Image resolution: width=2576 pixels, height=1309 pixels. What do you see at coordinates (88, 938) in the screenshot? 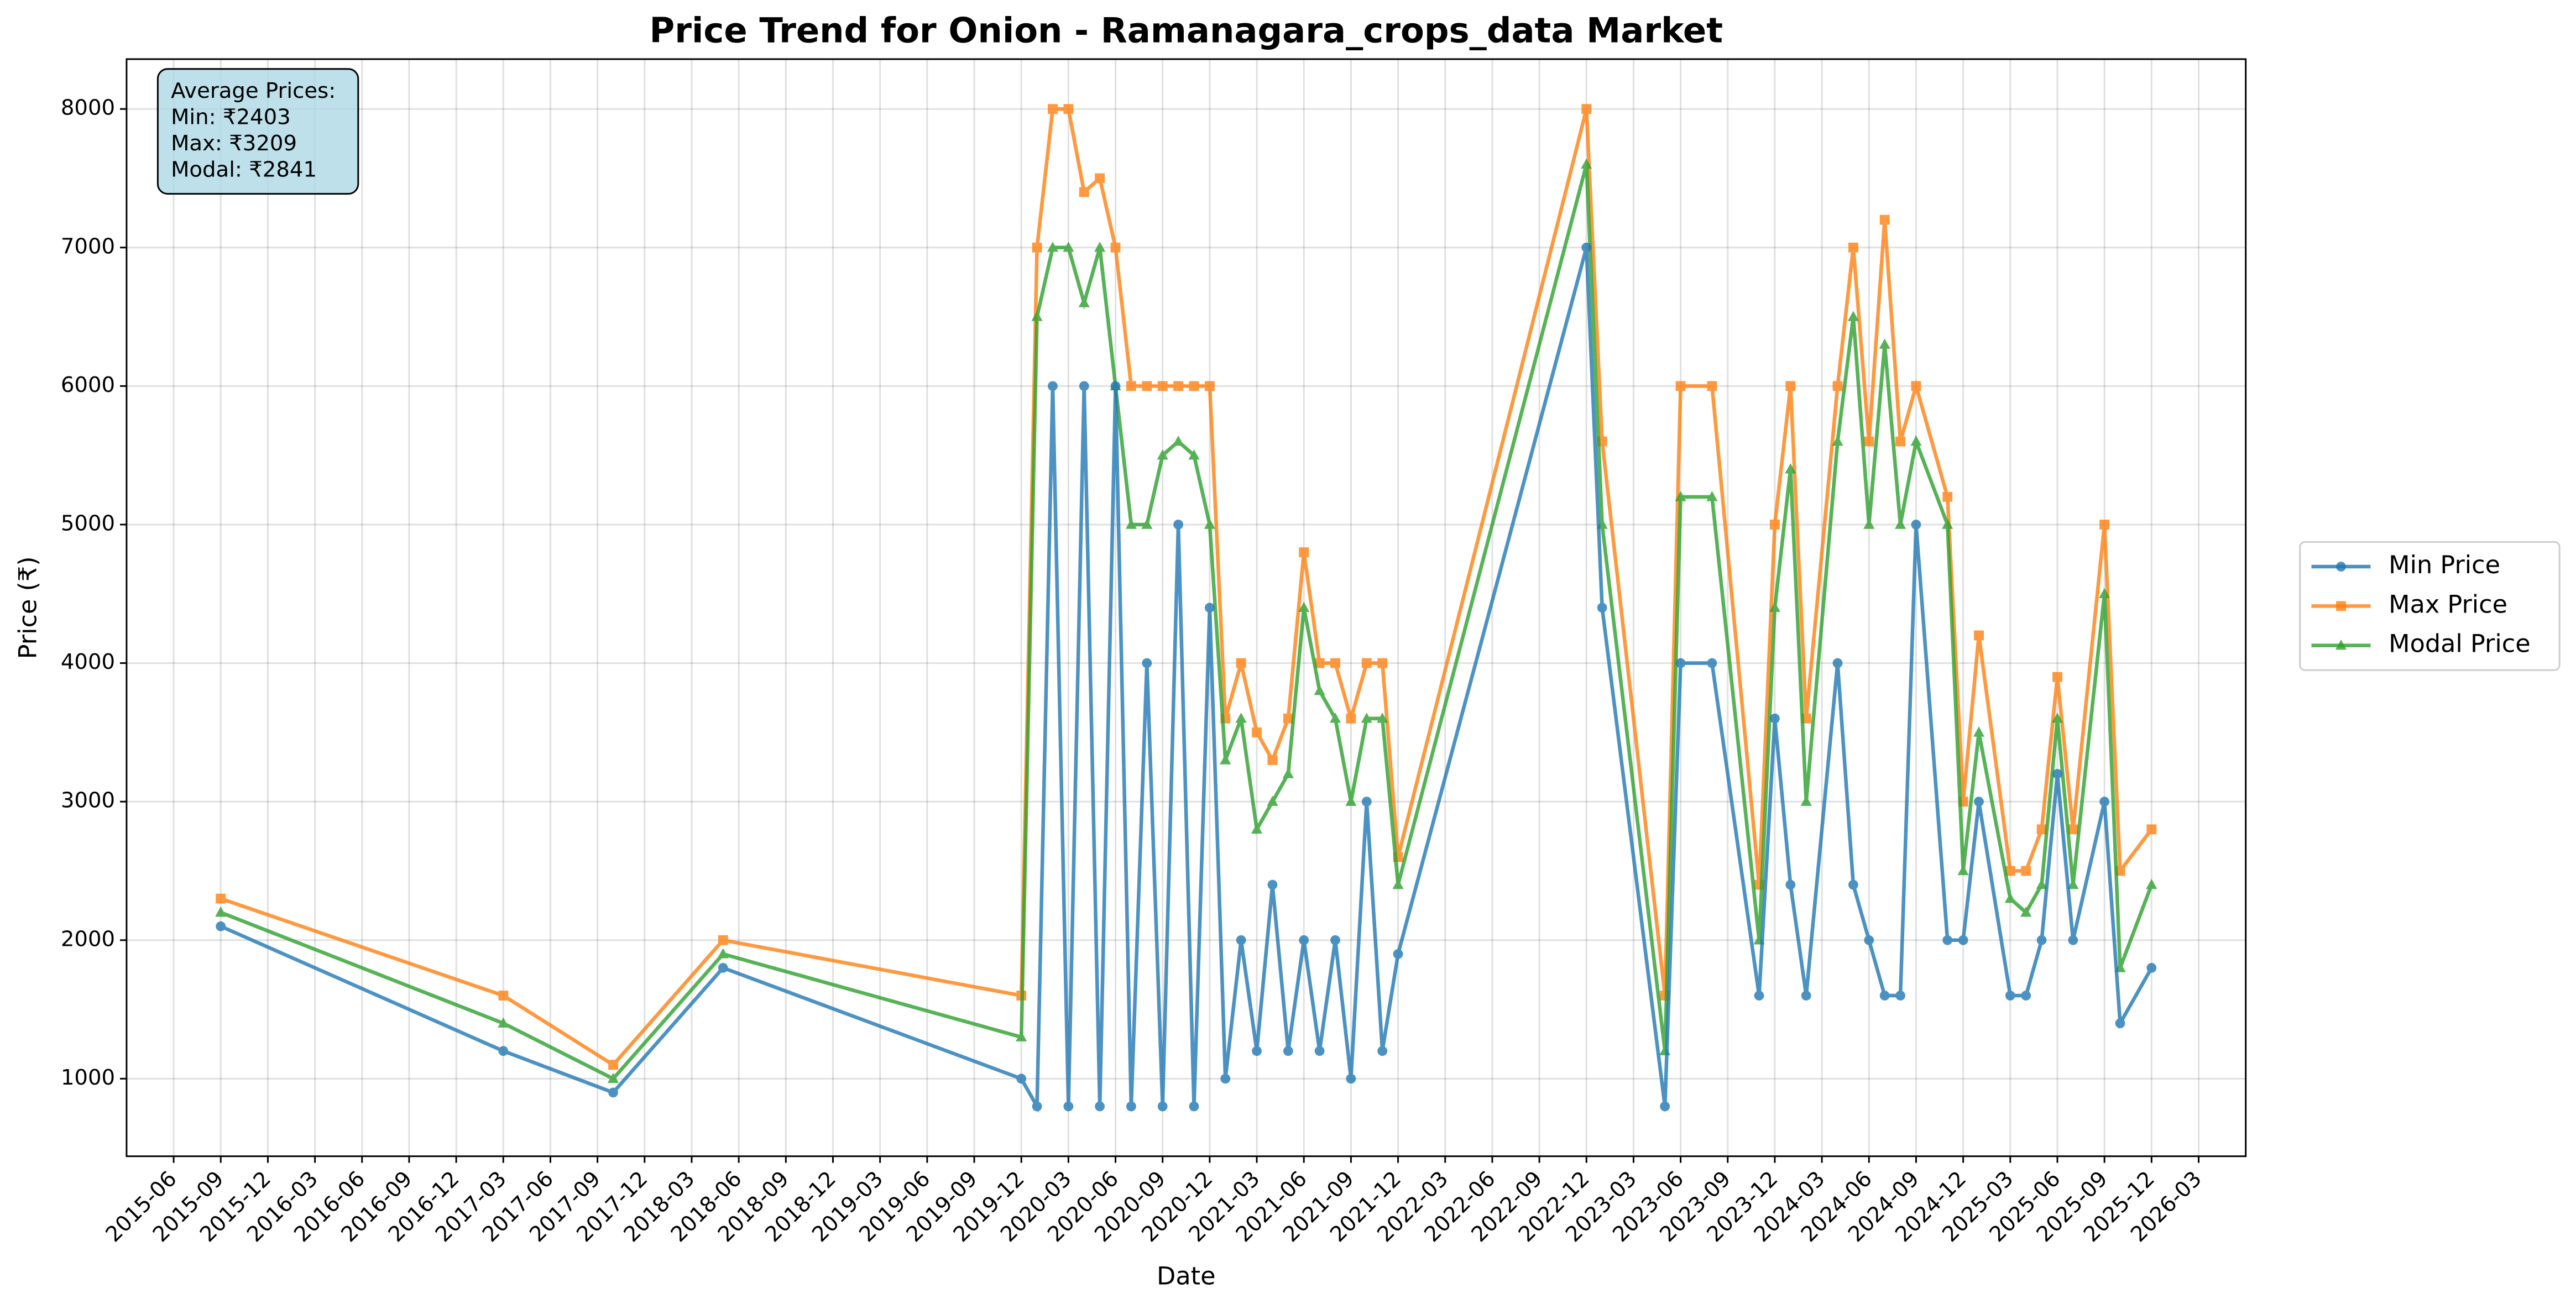
I see `y-tick-label: 2000` at bounding box center [88, 938].